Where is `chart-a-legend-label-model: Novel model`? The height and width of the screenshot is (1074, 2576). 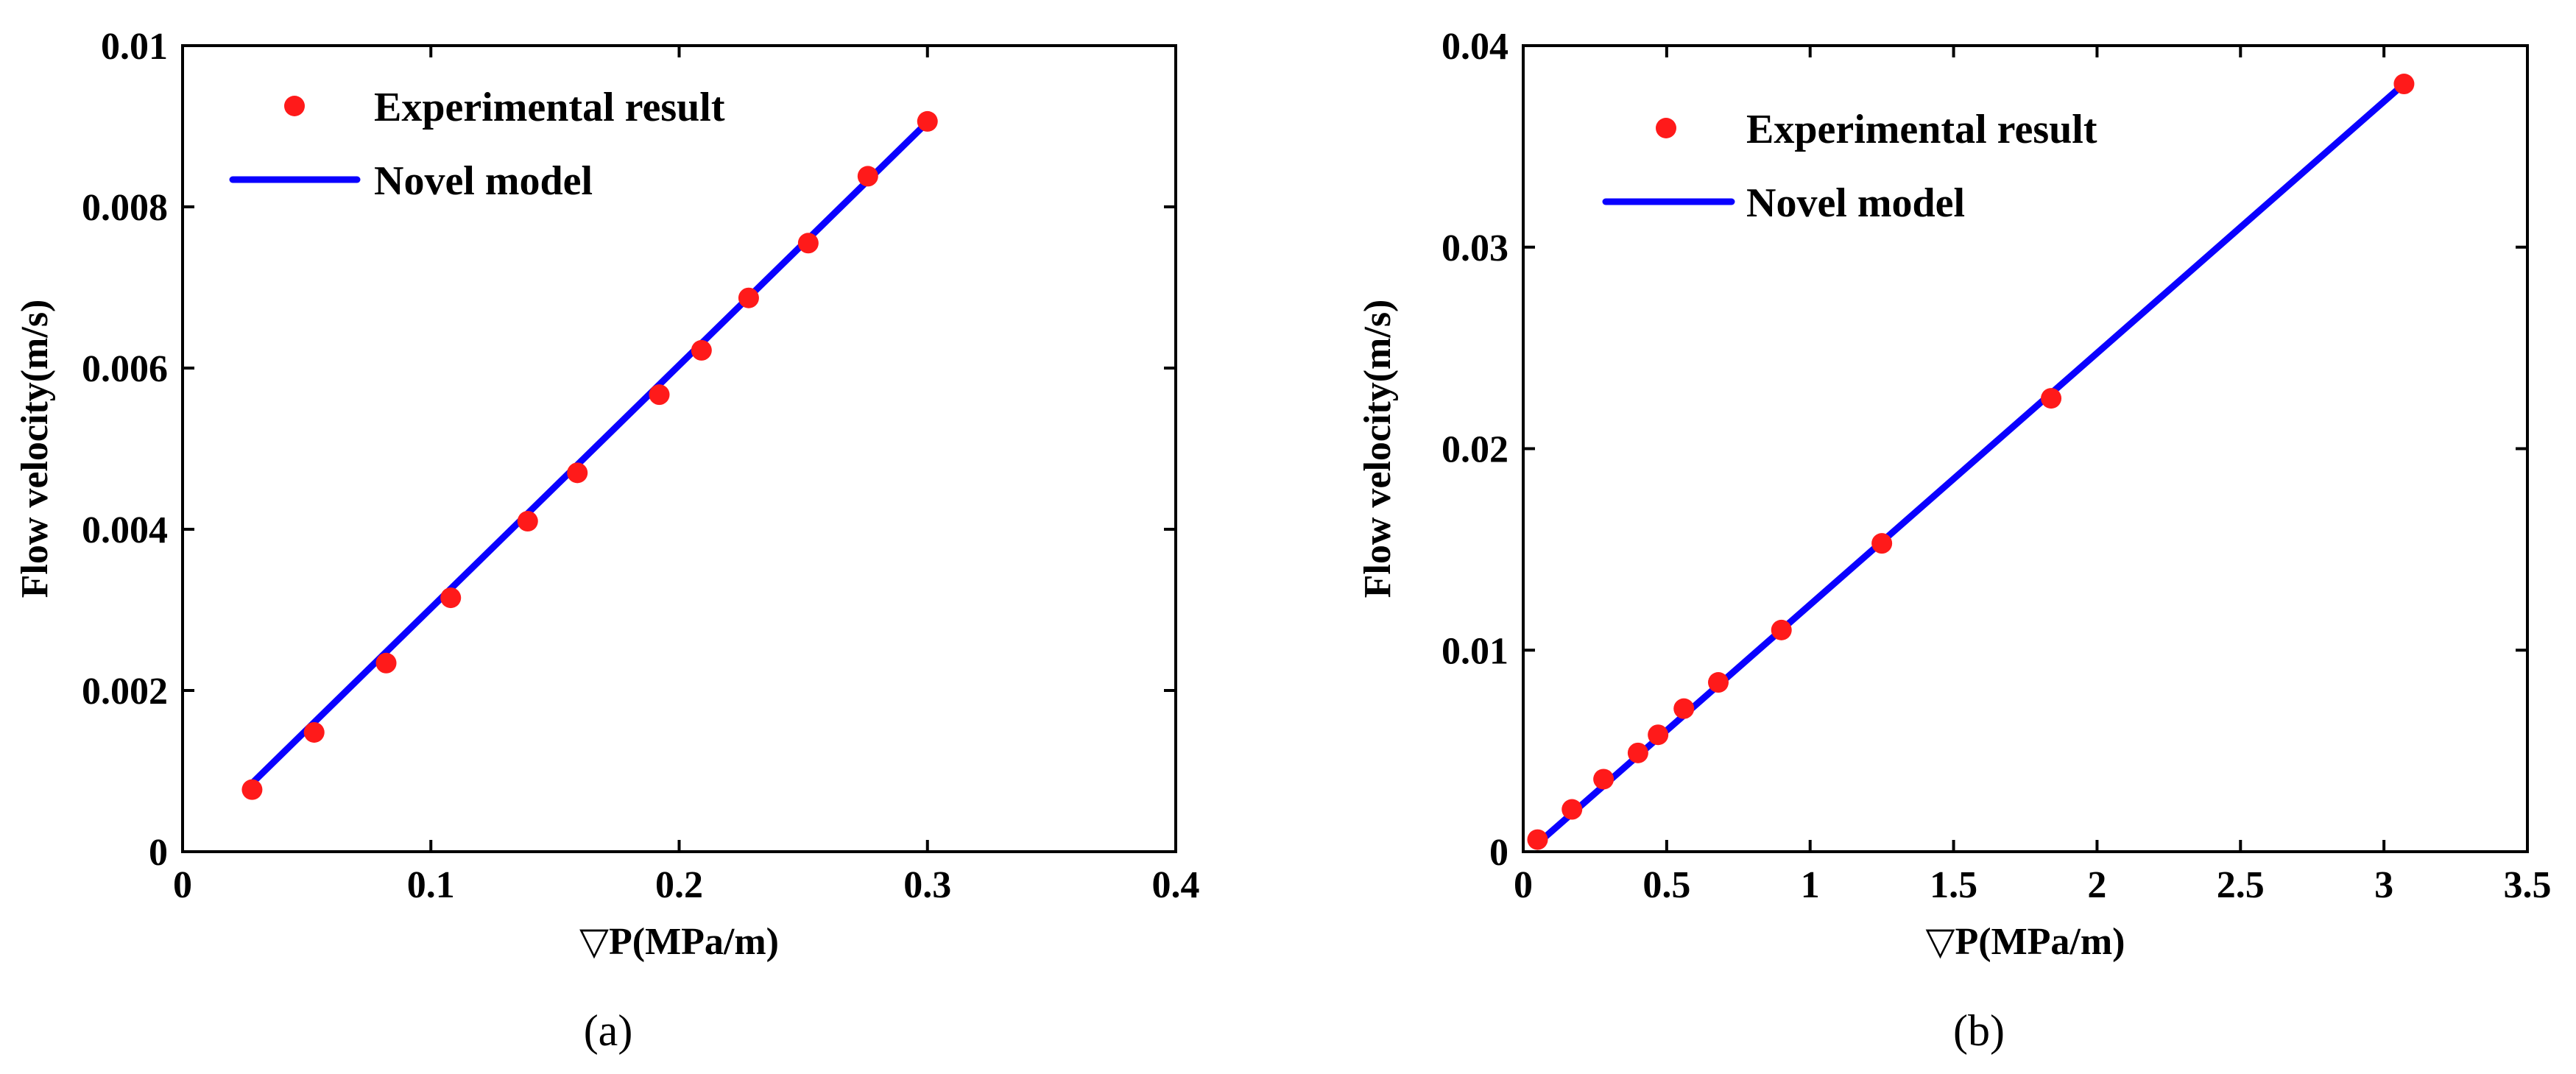
chart-a-legend-label-model: Novel model is located at coordinates (483, 181).